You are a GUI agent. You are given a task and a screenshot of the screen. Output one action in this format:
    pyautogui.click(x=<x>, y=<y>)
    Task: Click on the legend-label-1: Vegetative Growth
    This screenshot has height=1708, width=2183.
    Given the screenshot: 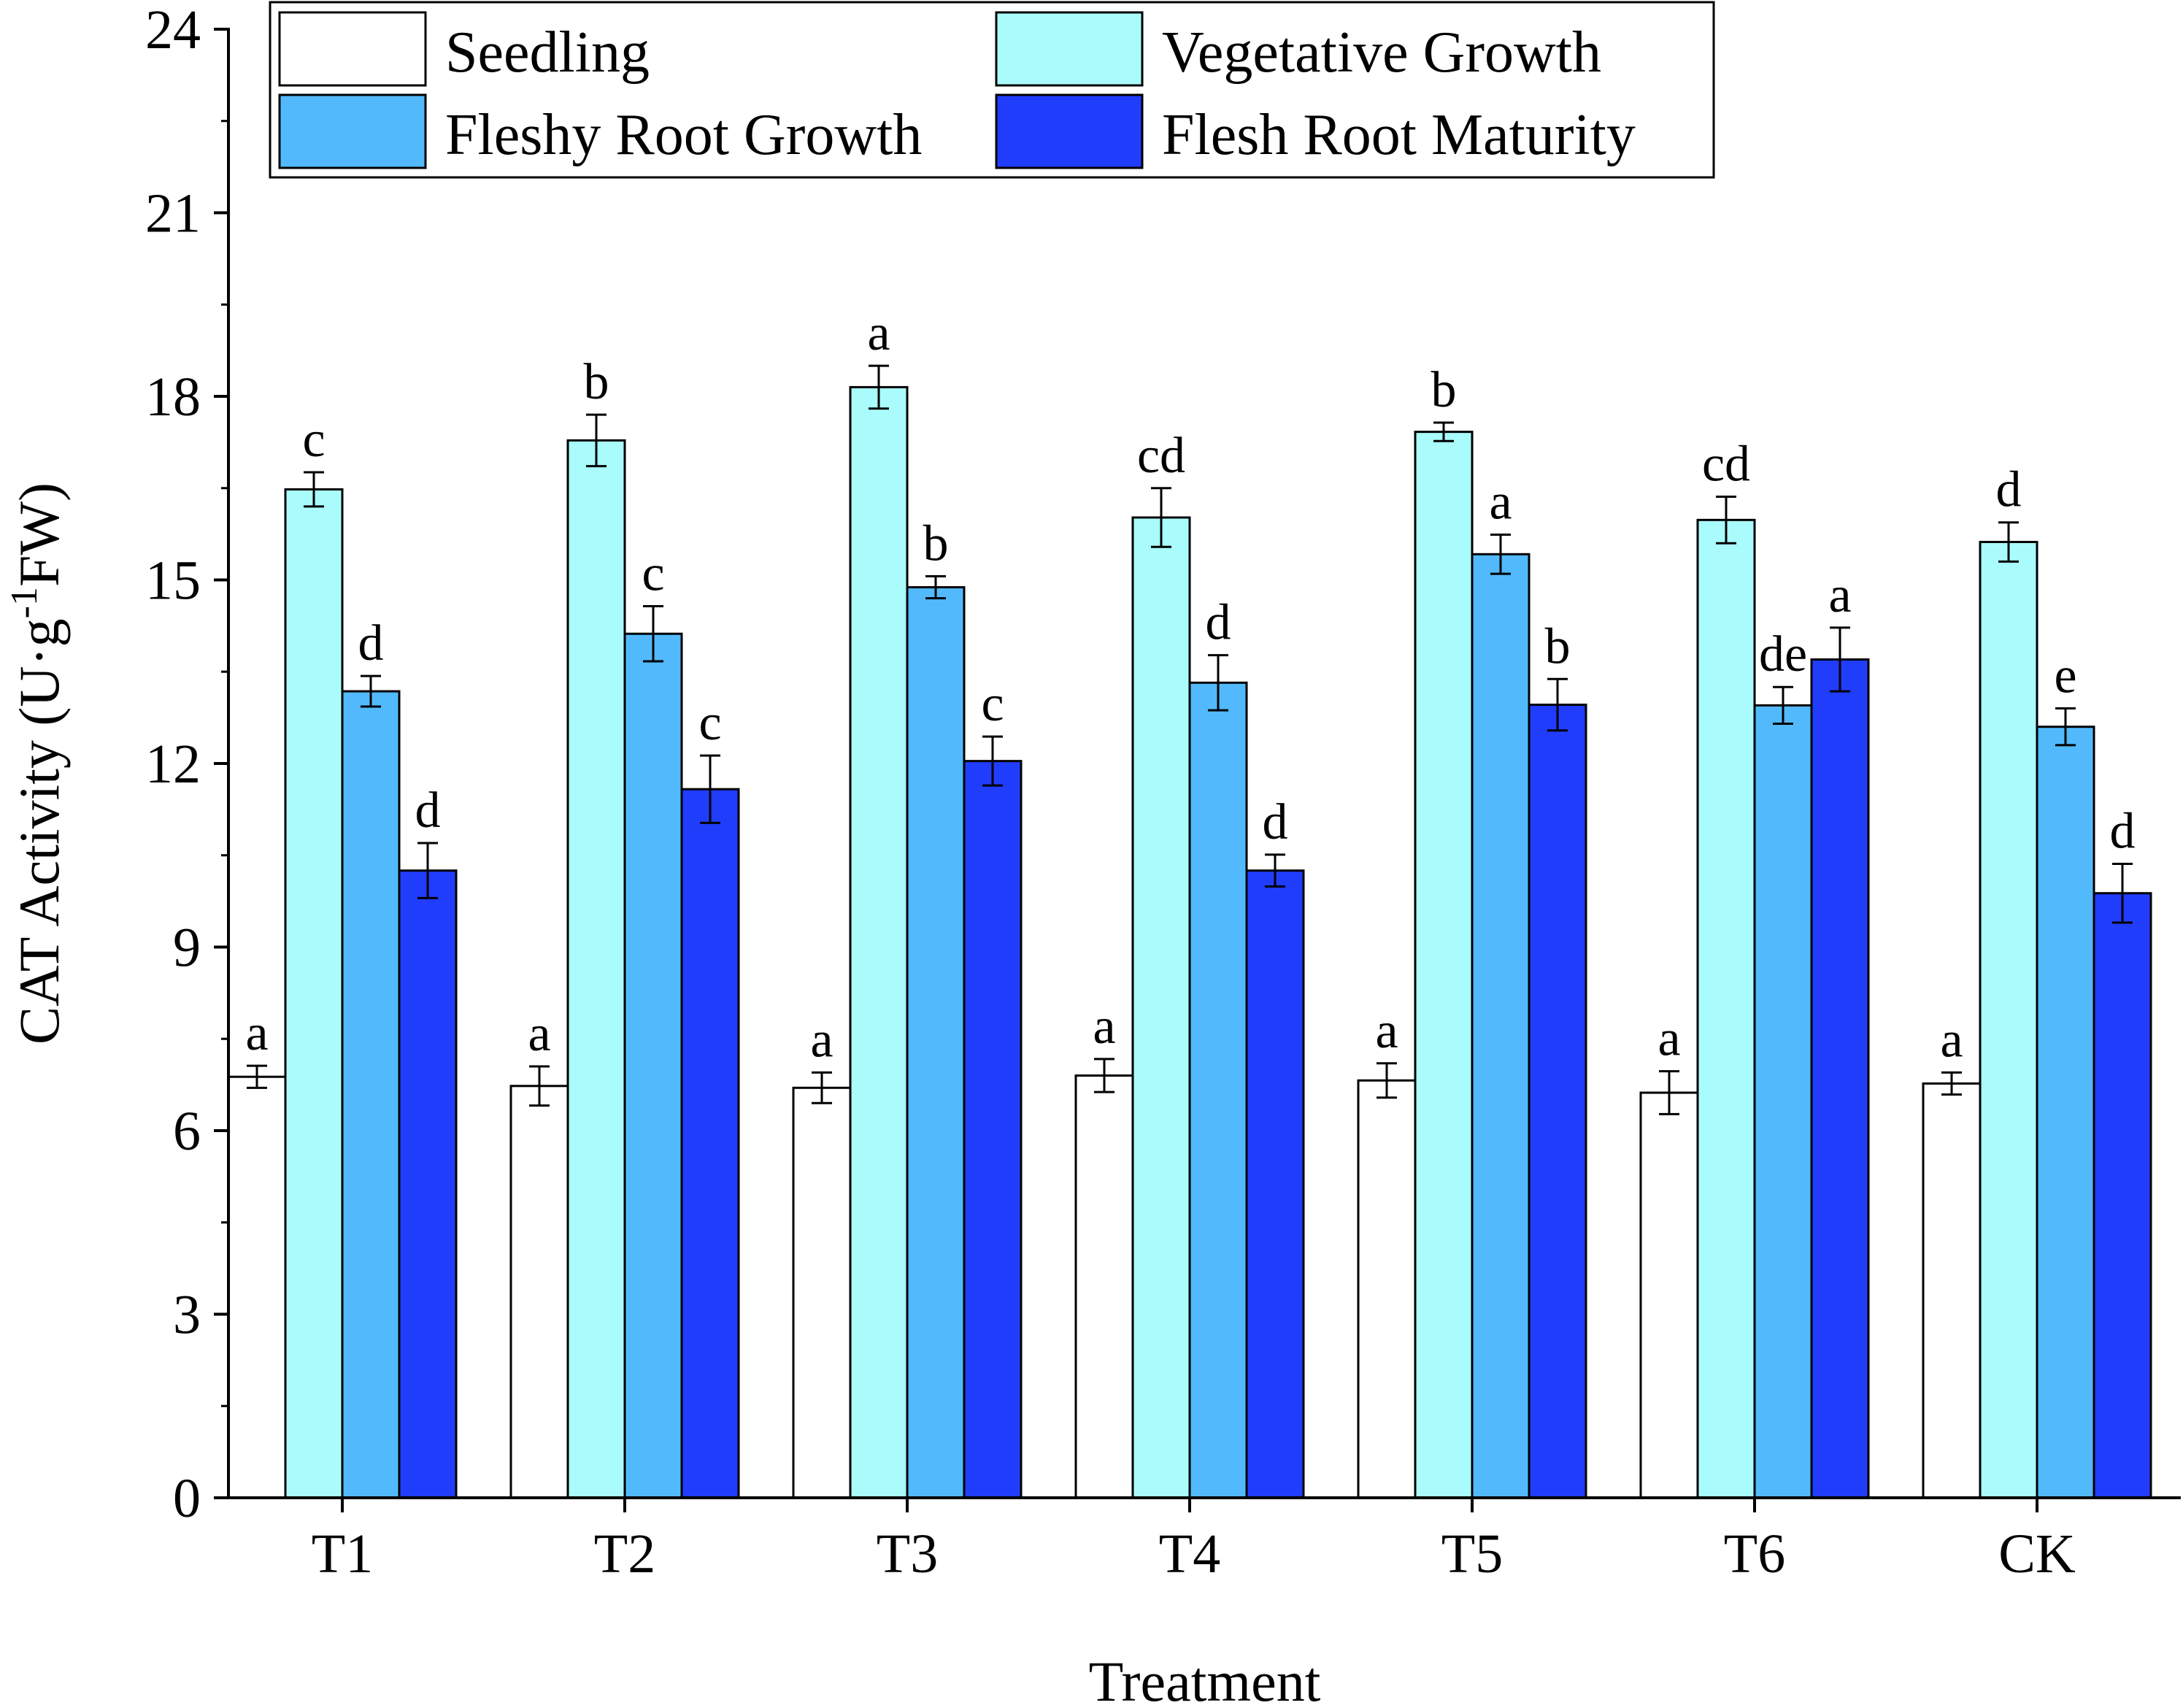 What is the action you would take?
    pyautogui.click(x=1381, y=52)
    